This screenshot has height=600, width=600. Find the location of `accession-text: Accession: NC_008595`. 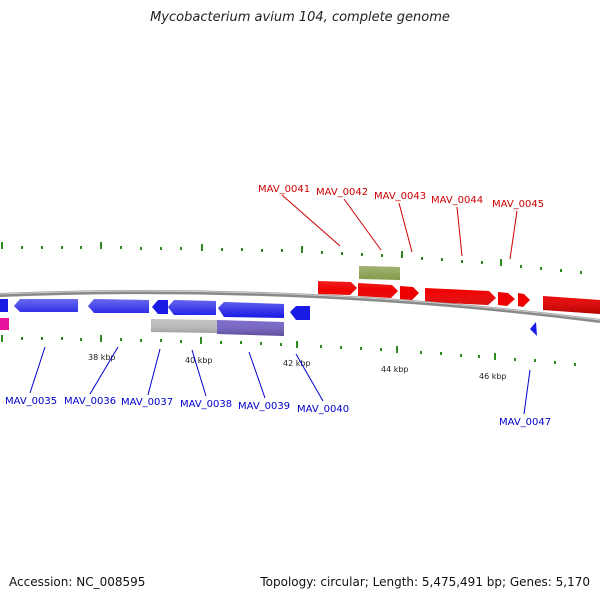

accession-text: Accession: NC_008595 is located at coordinates (77, 582).